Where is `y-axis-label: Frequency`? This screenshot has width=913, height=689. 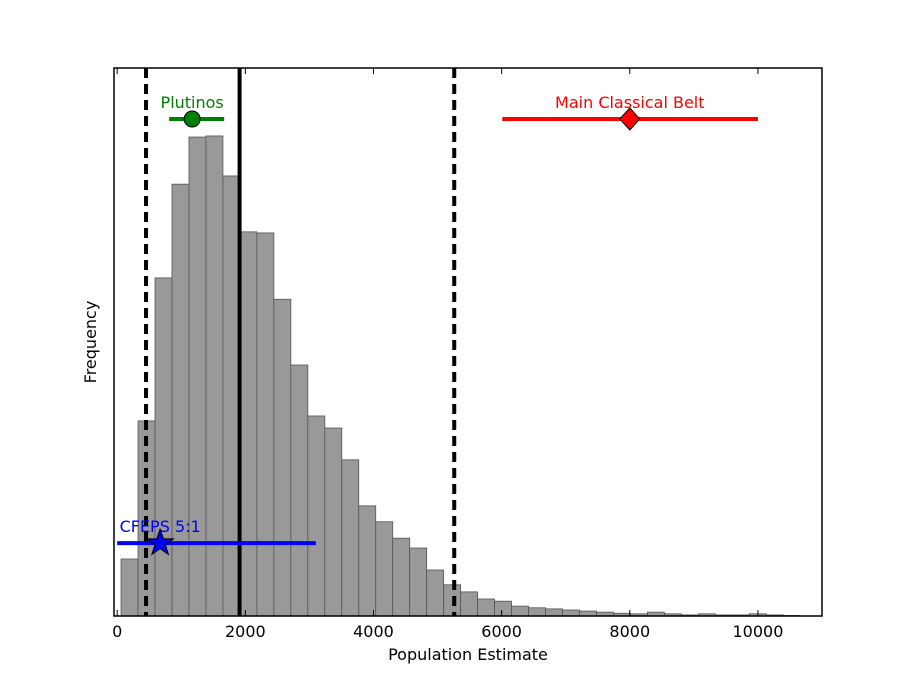
y-axis-label: Frequency is located at coordinates (90, 342).